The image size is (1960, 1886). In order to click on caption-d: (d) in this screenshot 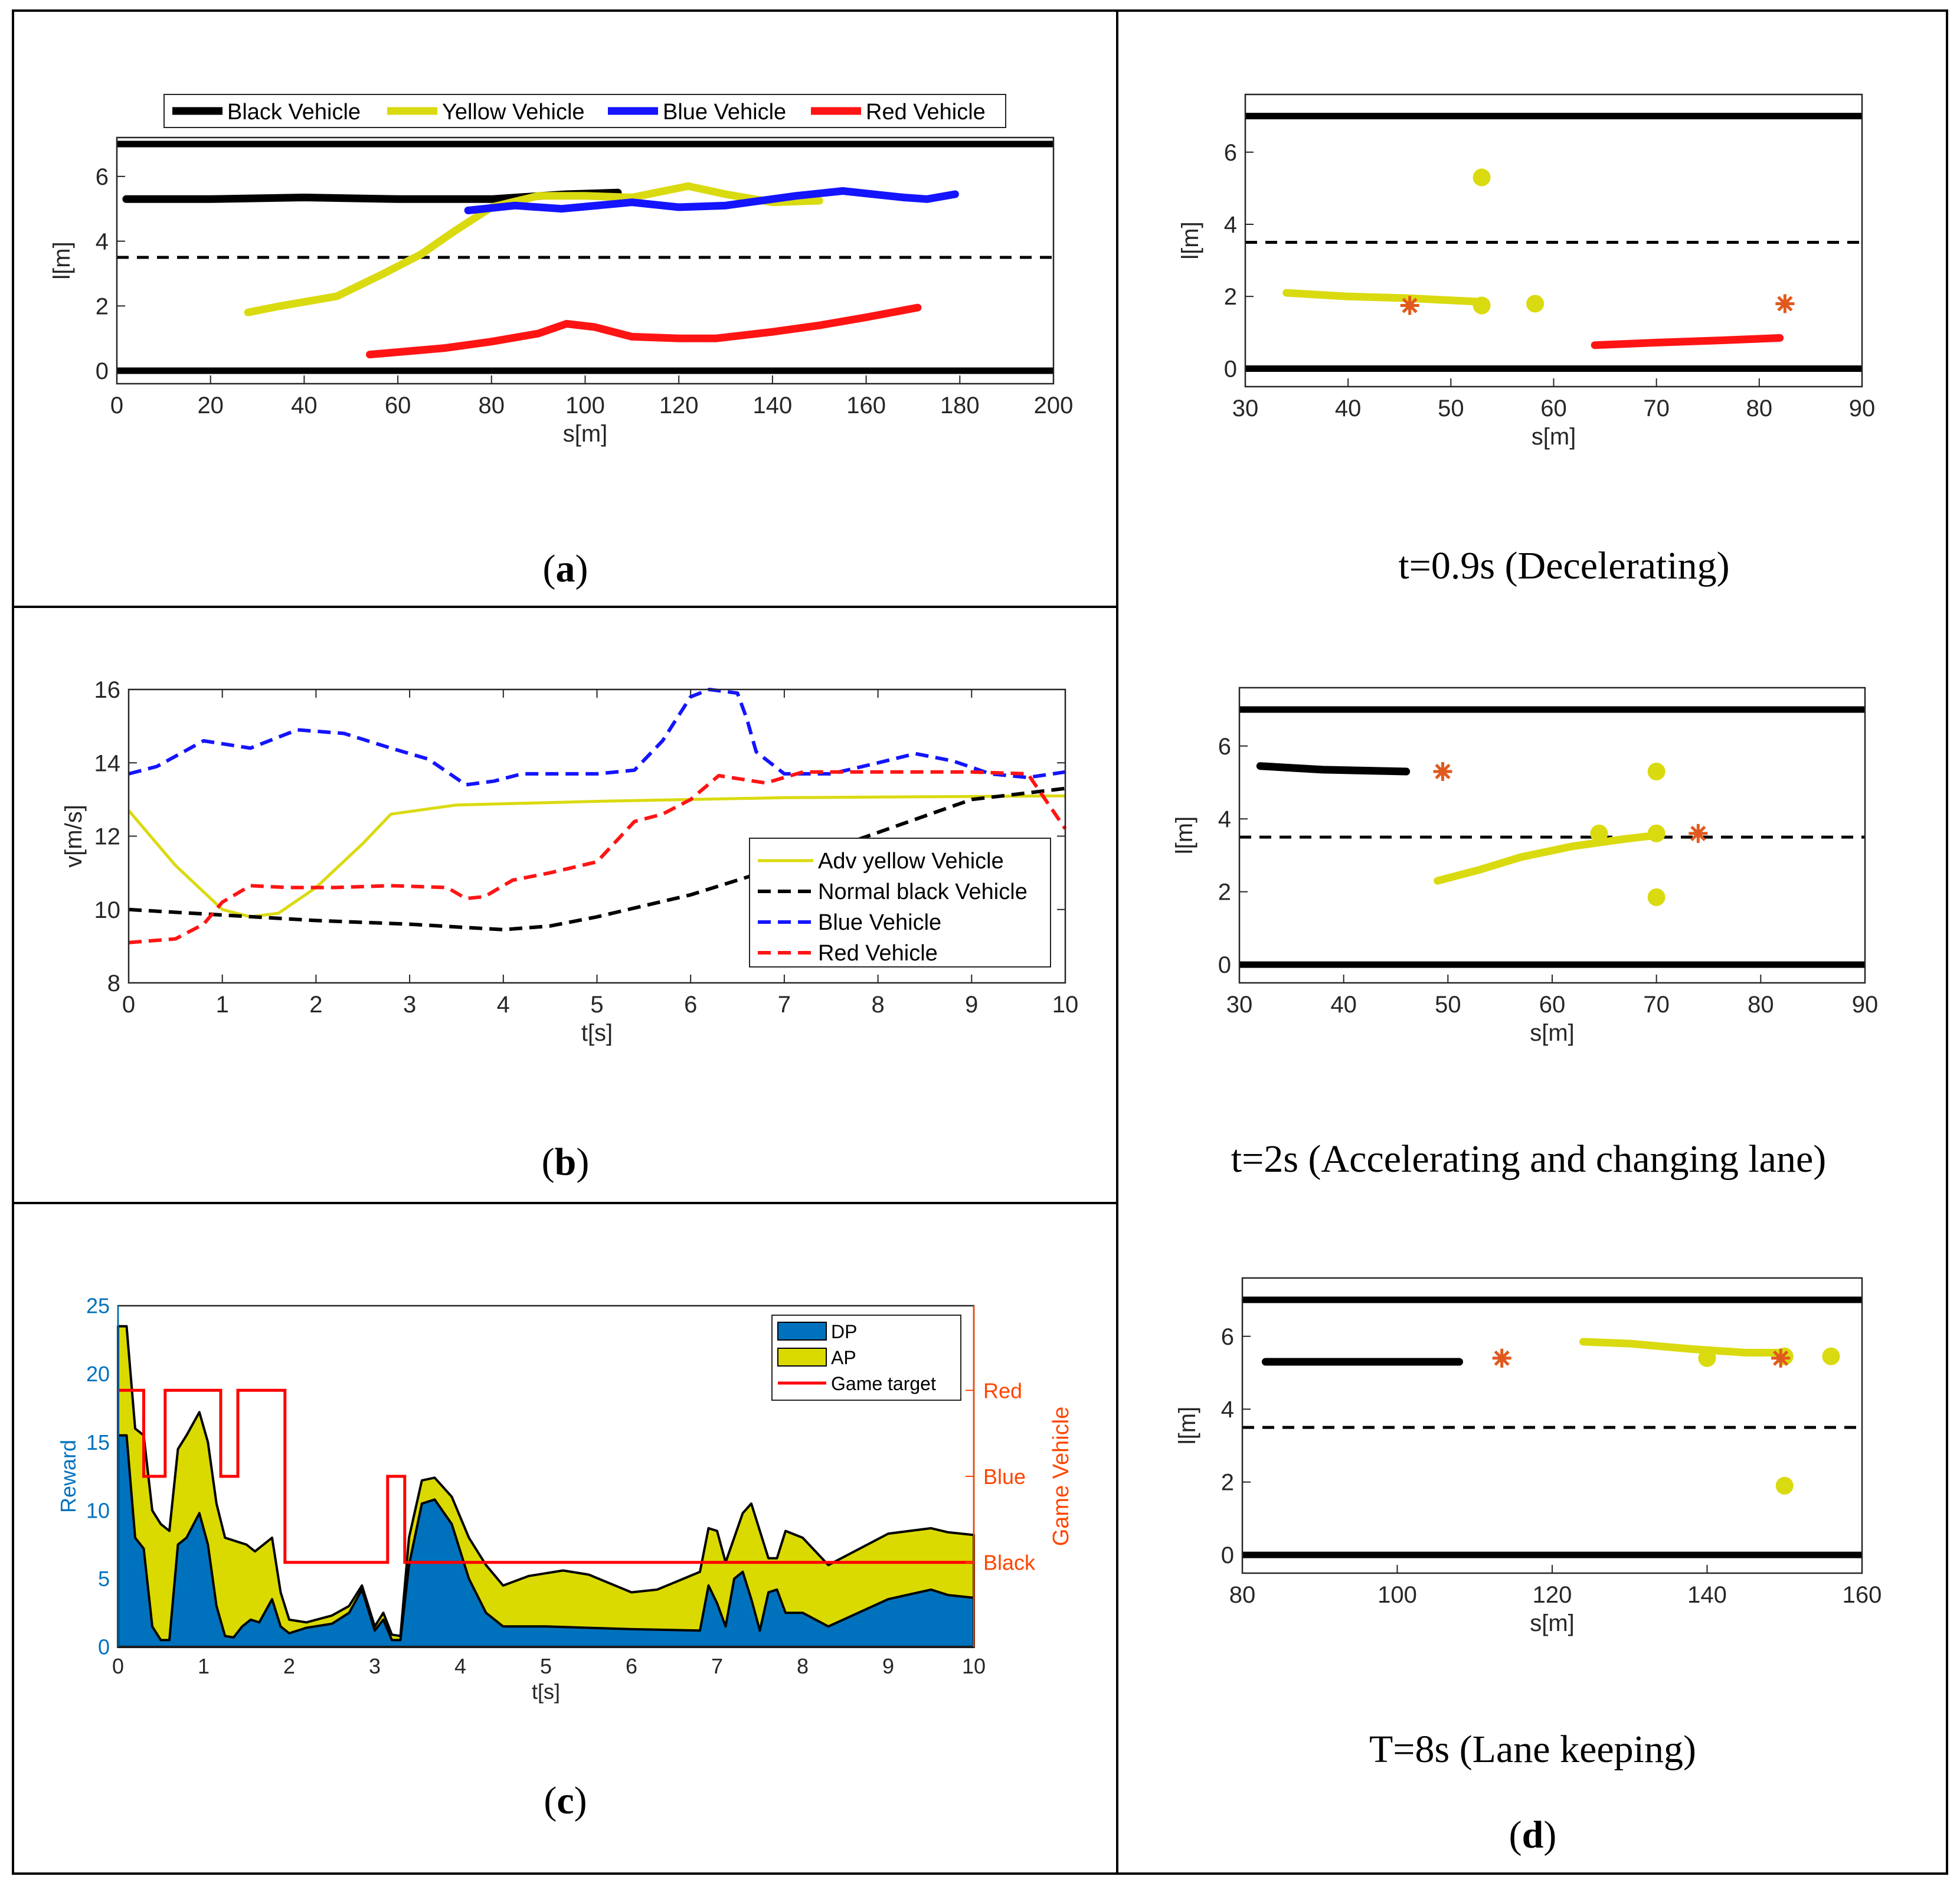, I will do `click(1533, 1834)`.